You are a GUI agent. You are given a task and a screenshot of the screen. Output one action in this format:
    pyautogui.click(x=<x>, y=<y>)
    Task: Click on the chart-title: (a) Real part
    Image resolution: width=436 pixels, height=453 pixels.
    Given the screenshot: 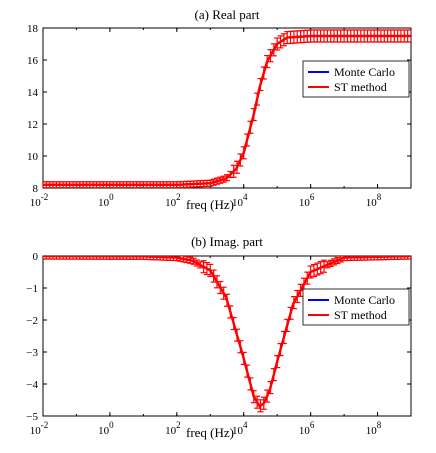 What is the action you would take?
    pyautogui.click(x=227, y=14)
    